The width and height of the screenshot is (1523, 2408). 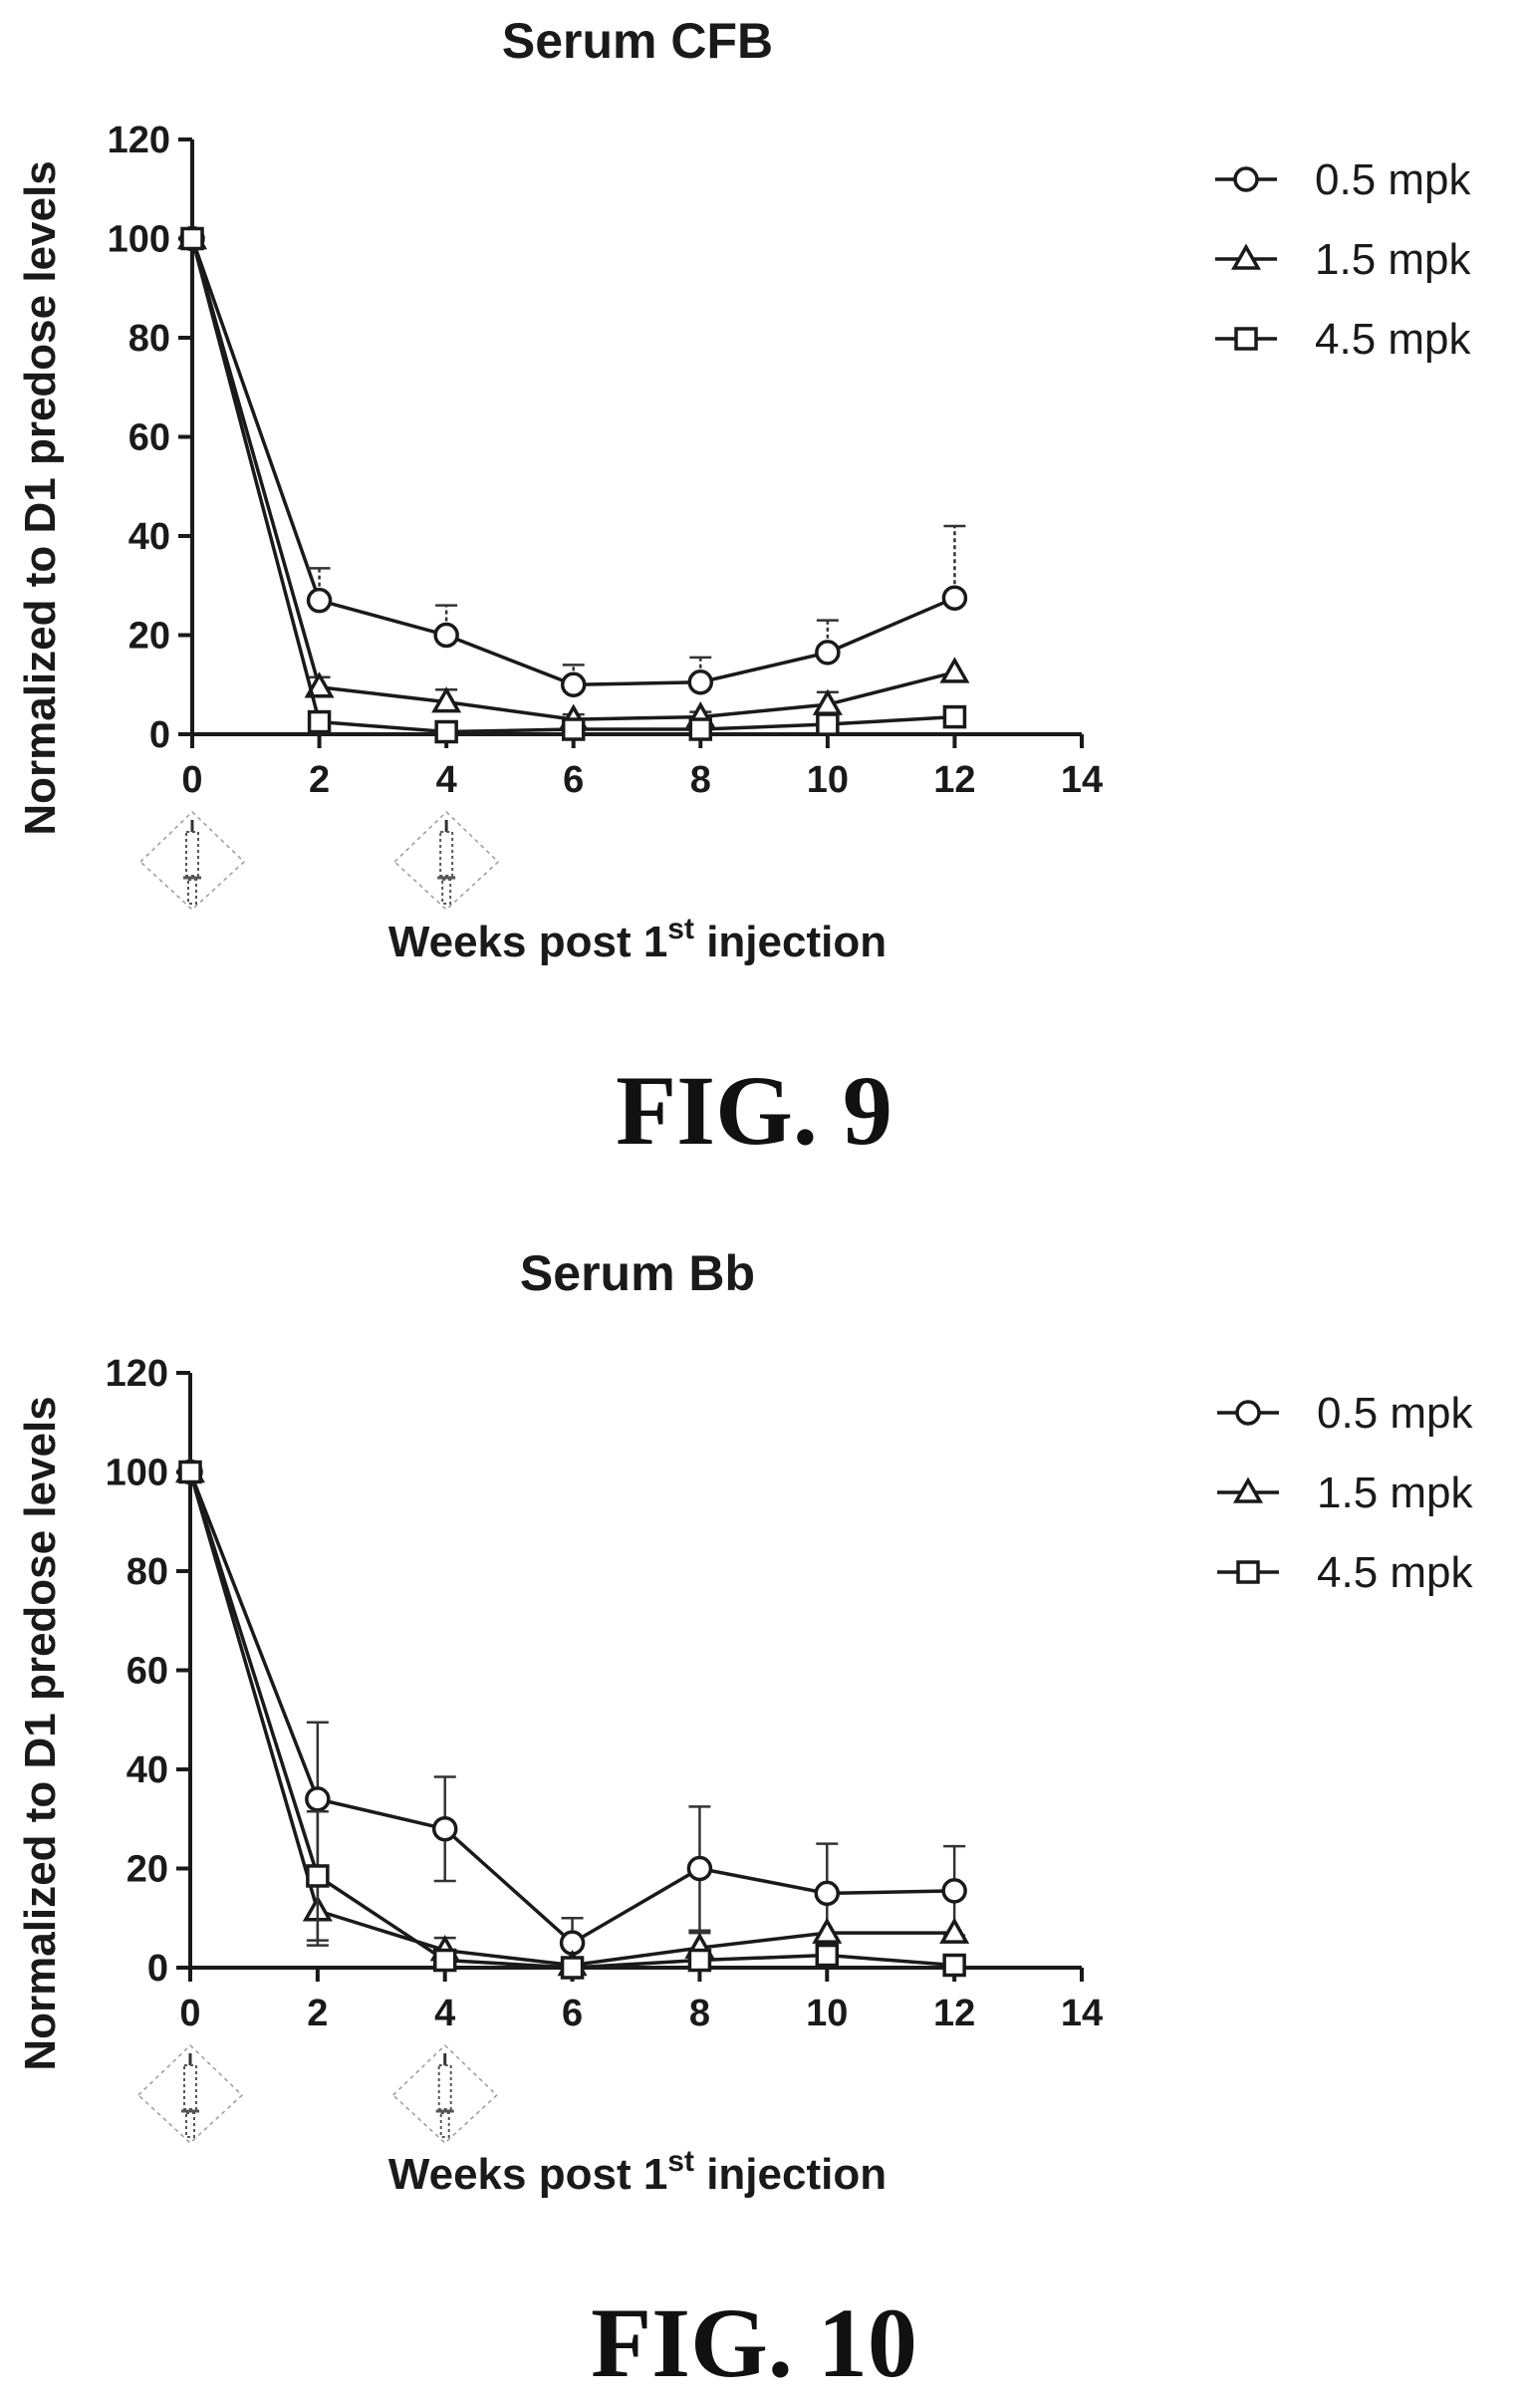 I want to click on x-tick-label: 2, so click(x=317, y=2014).